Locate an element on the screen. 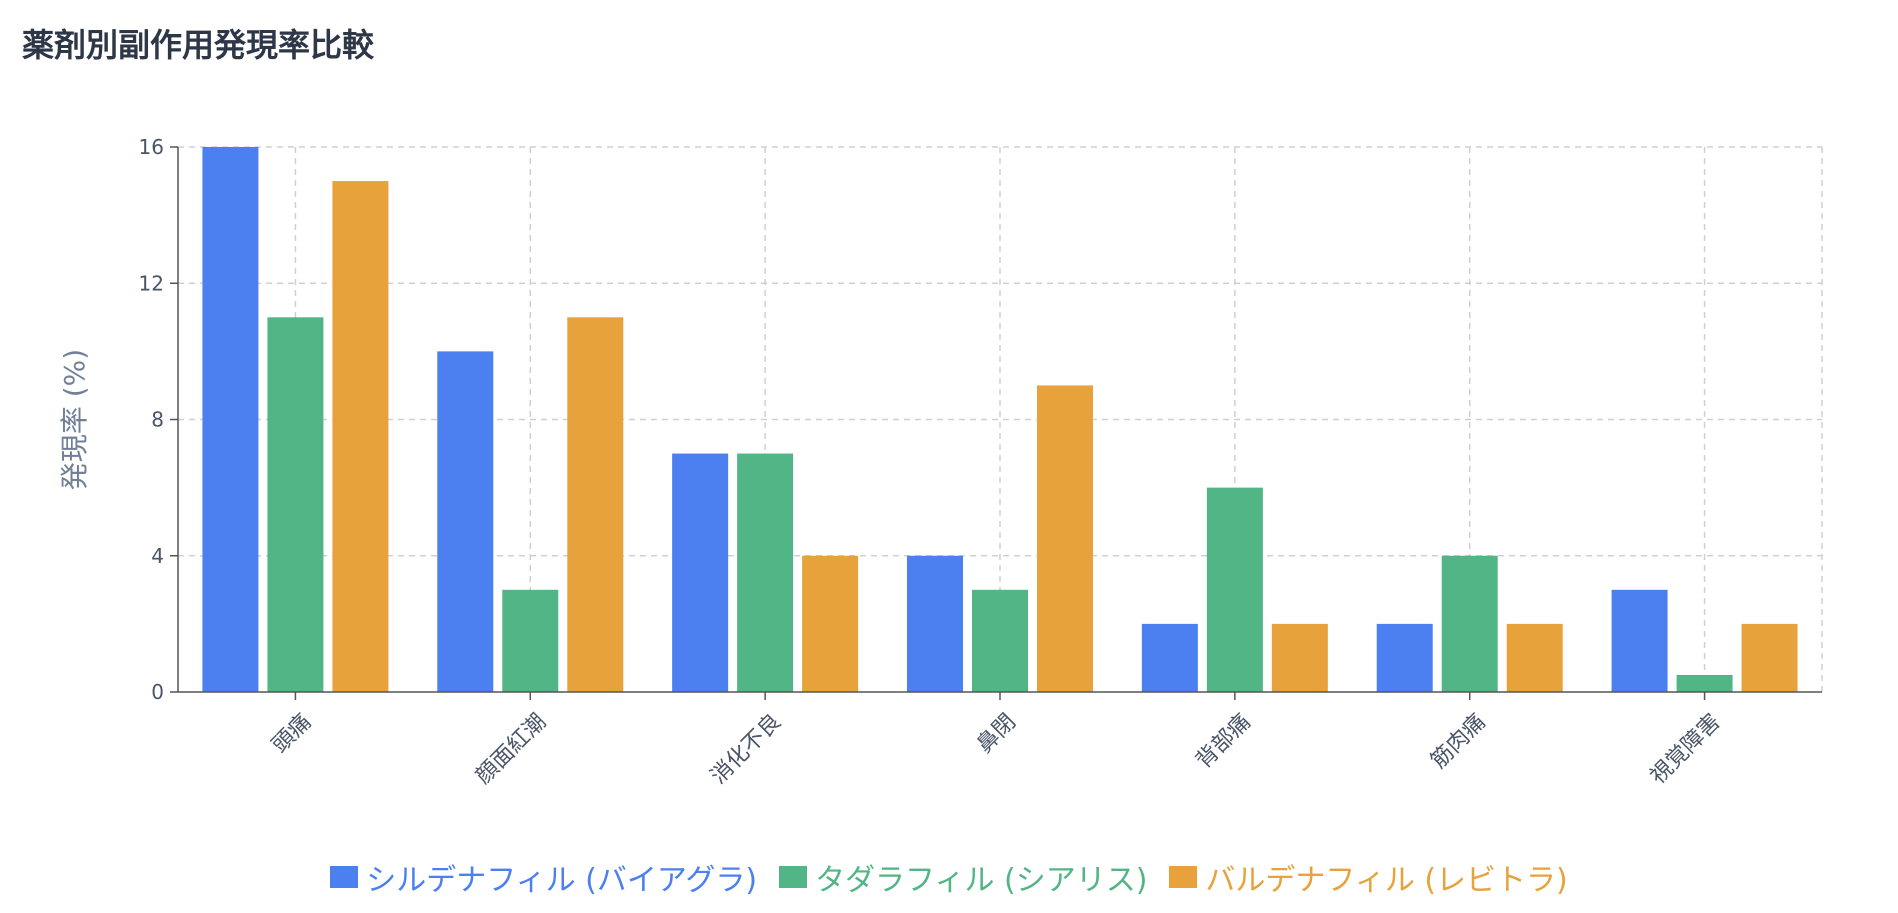 Image resolution: width=1898 pixels, height=913 pixels. chart-title: 薬剤別副作用発現率比較 is located at coordinates (198, 45).